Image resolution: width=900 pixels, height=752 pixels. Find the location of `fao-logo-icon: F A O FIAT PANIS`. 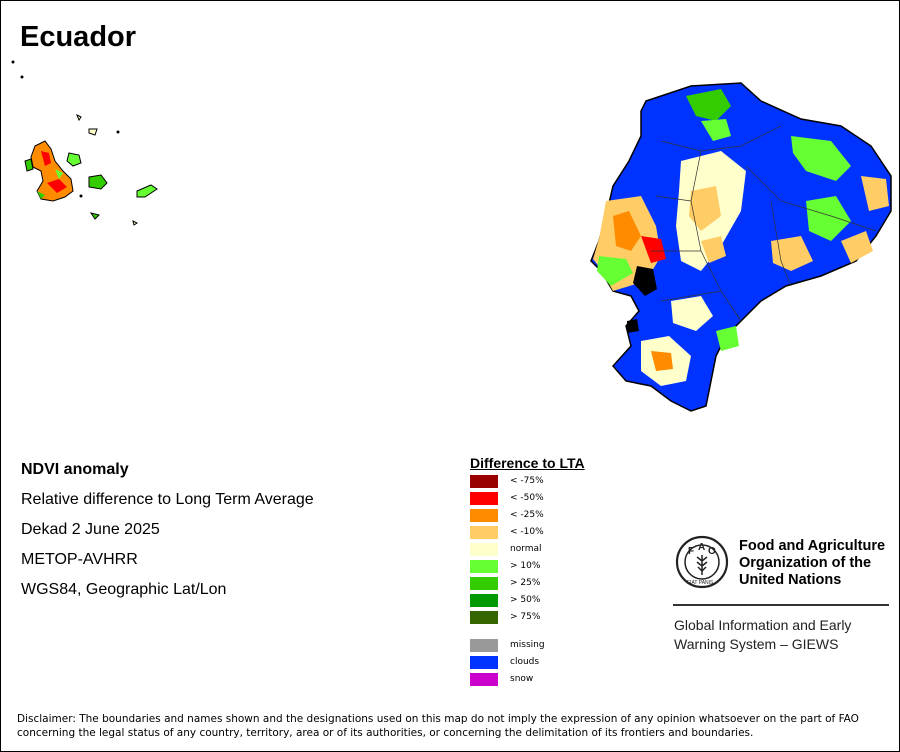

fao-logo-icon: F A O FIAT PANIS is located at coordinates (702, 562).